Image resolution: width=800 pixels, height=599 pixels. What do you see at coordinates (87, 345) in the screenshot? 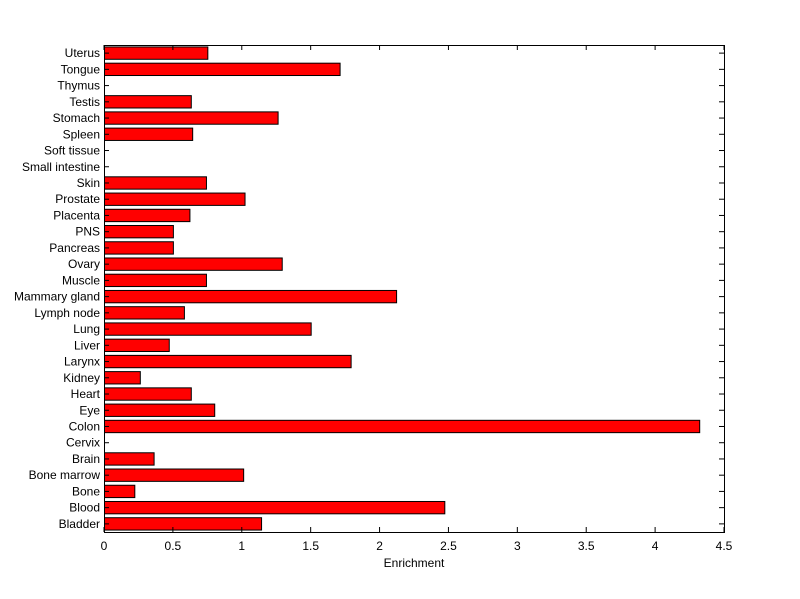
I see `y-tick-label-liver: Liver` at bounding box center [87, 345].